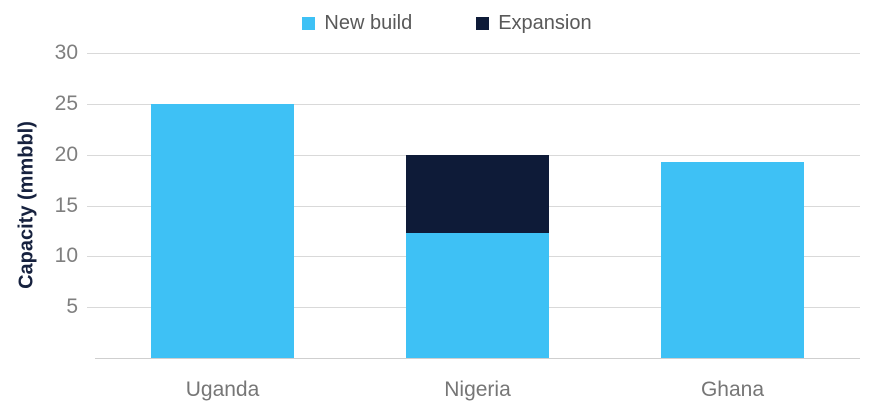 The width and height of the screenshot is (894, 416). Describe the element at coordinates (732, 389) in the screenshot. I see `x-axis-label-ghana: Ghana` at that location.